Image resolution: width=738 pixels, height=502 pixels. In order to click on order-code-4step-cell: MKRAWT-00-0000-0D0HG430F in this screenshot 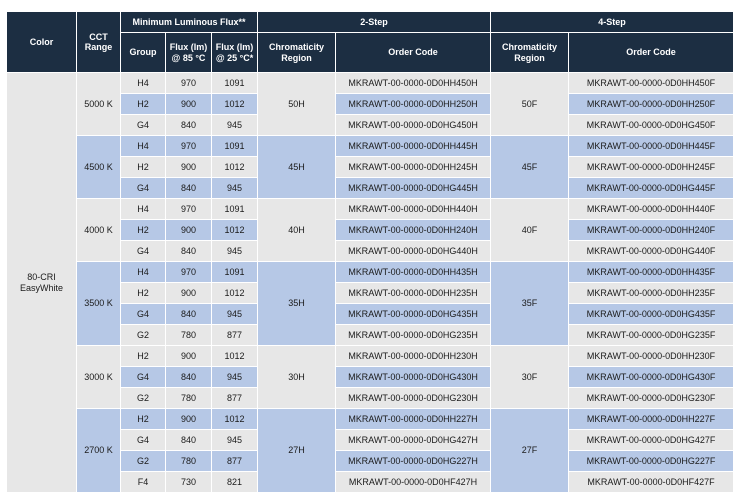, I will do `click(651, 377)`.